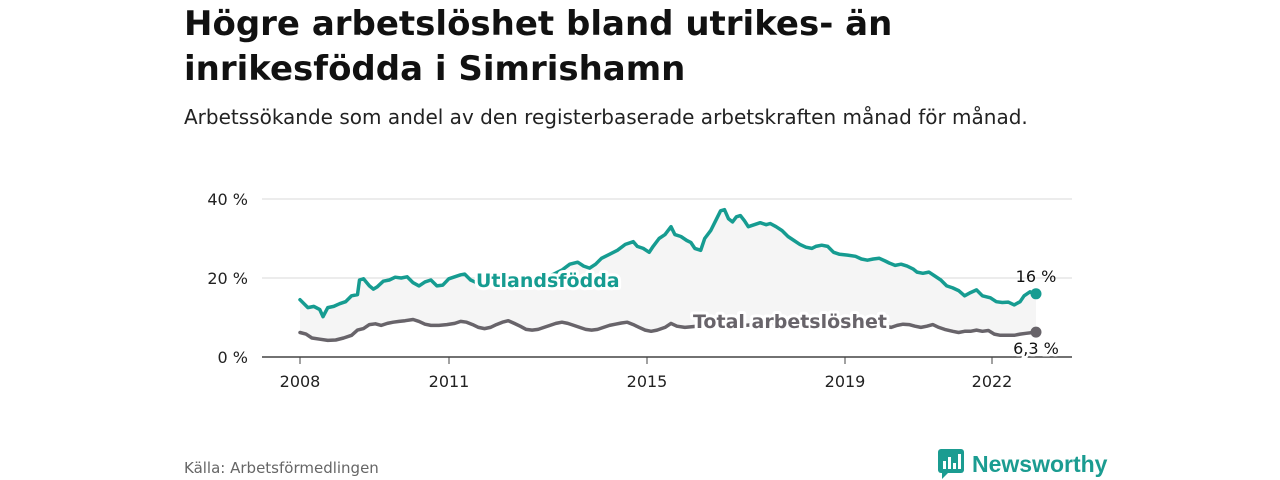  I want to click on series-label-utlandsfodda-halo: Utlandsfödda, so click(548, 281).